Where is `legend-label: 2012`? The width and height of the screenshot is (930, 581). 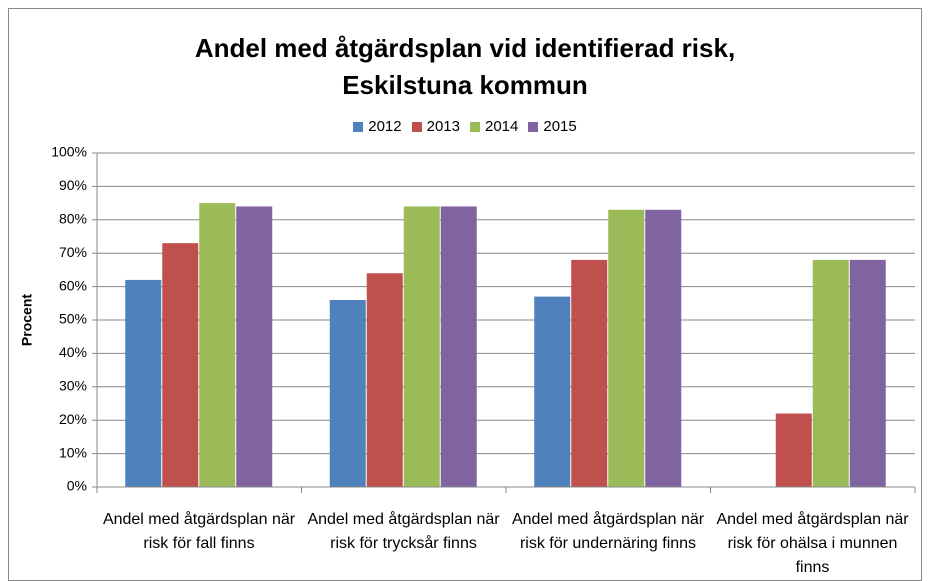
legend-label: 2012 is located at coordinates (385, 126).